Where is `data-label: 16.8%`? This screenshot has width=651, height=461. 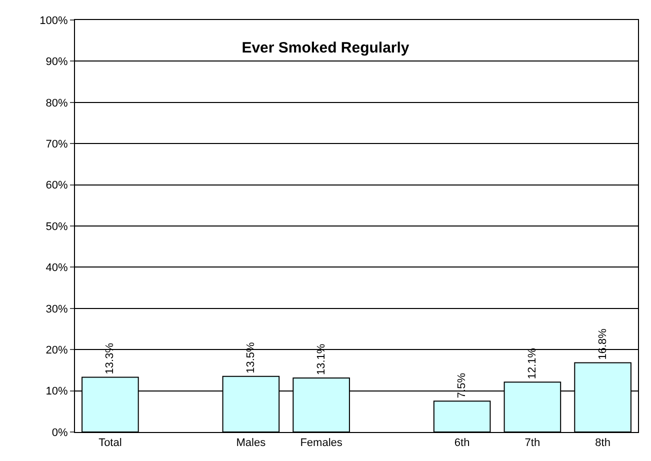 data-label: 16.8% is located at coordinates (602, 344).